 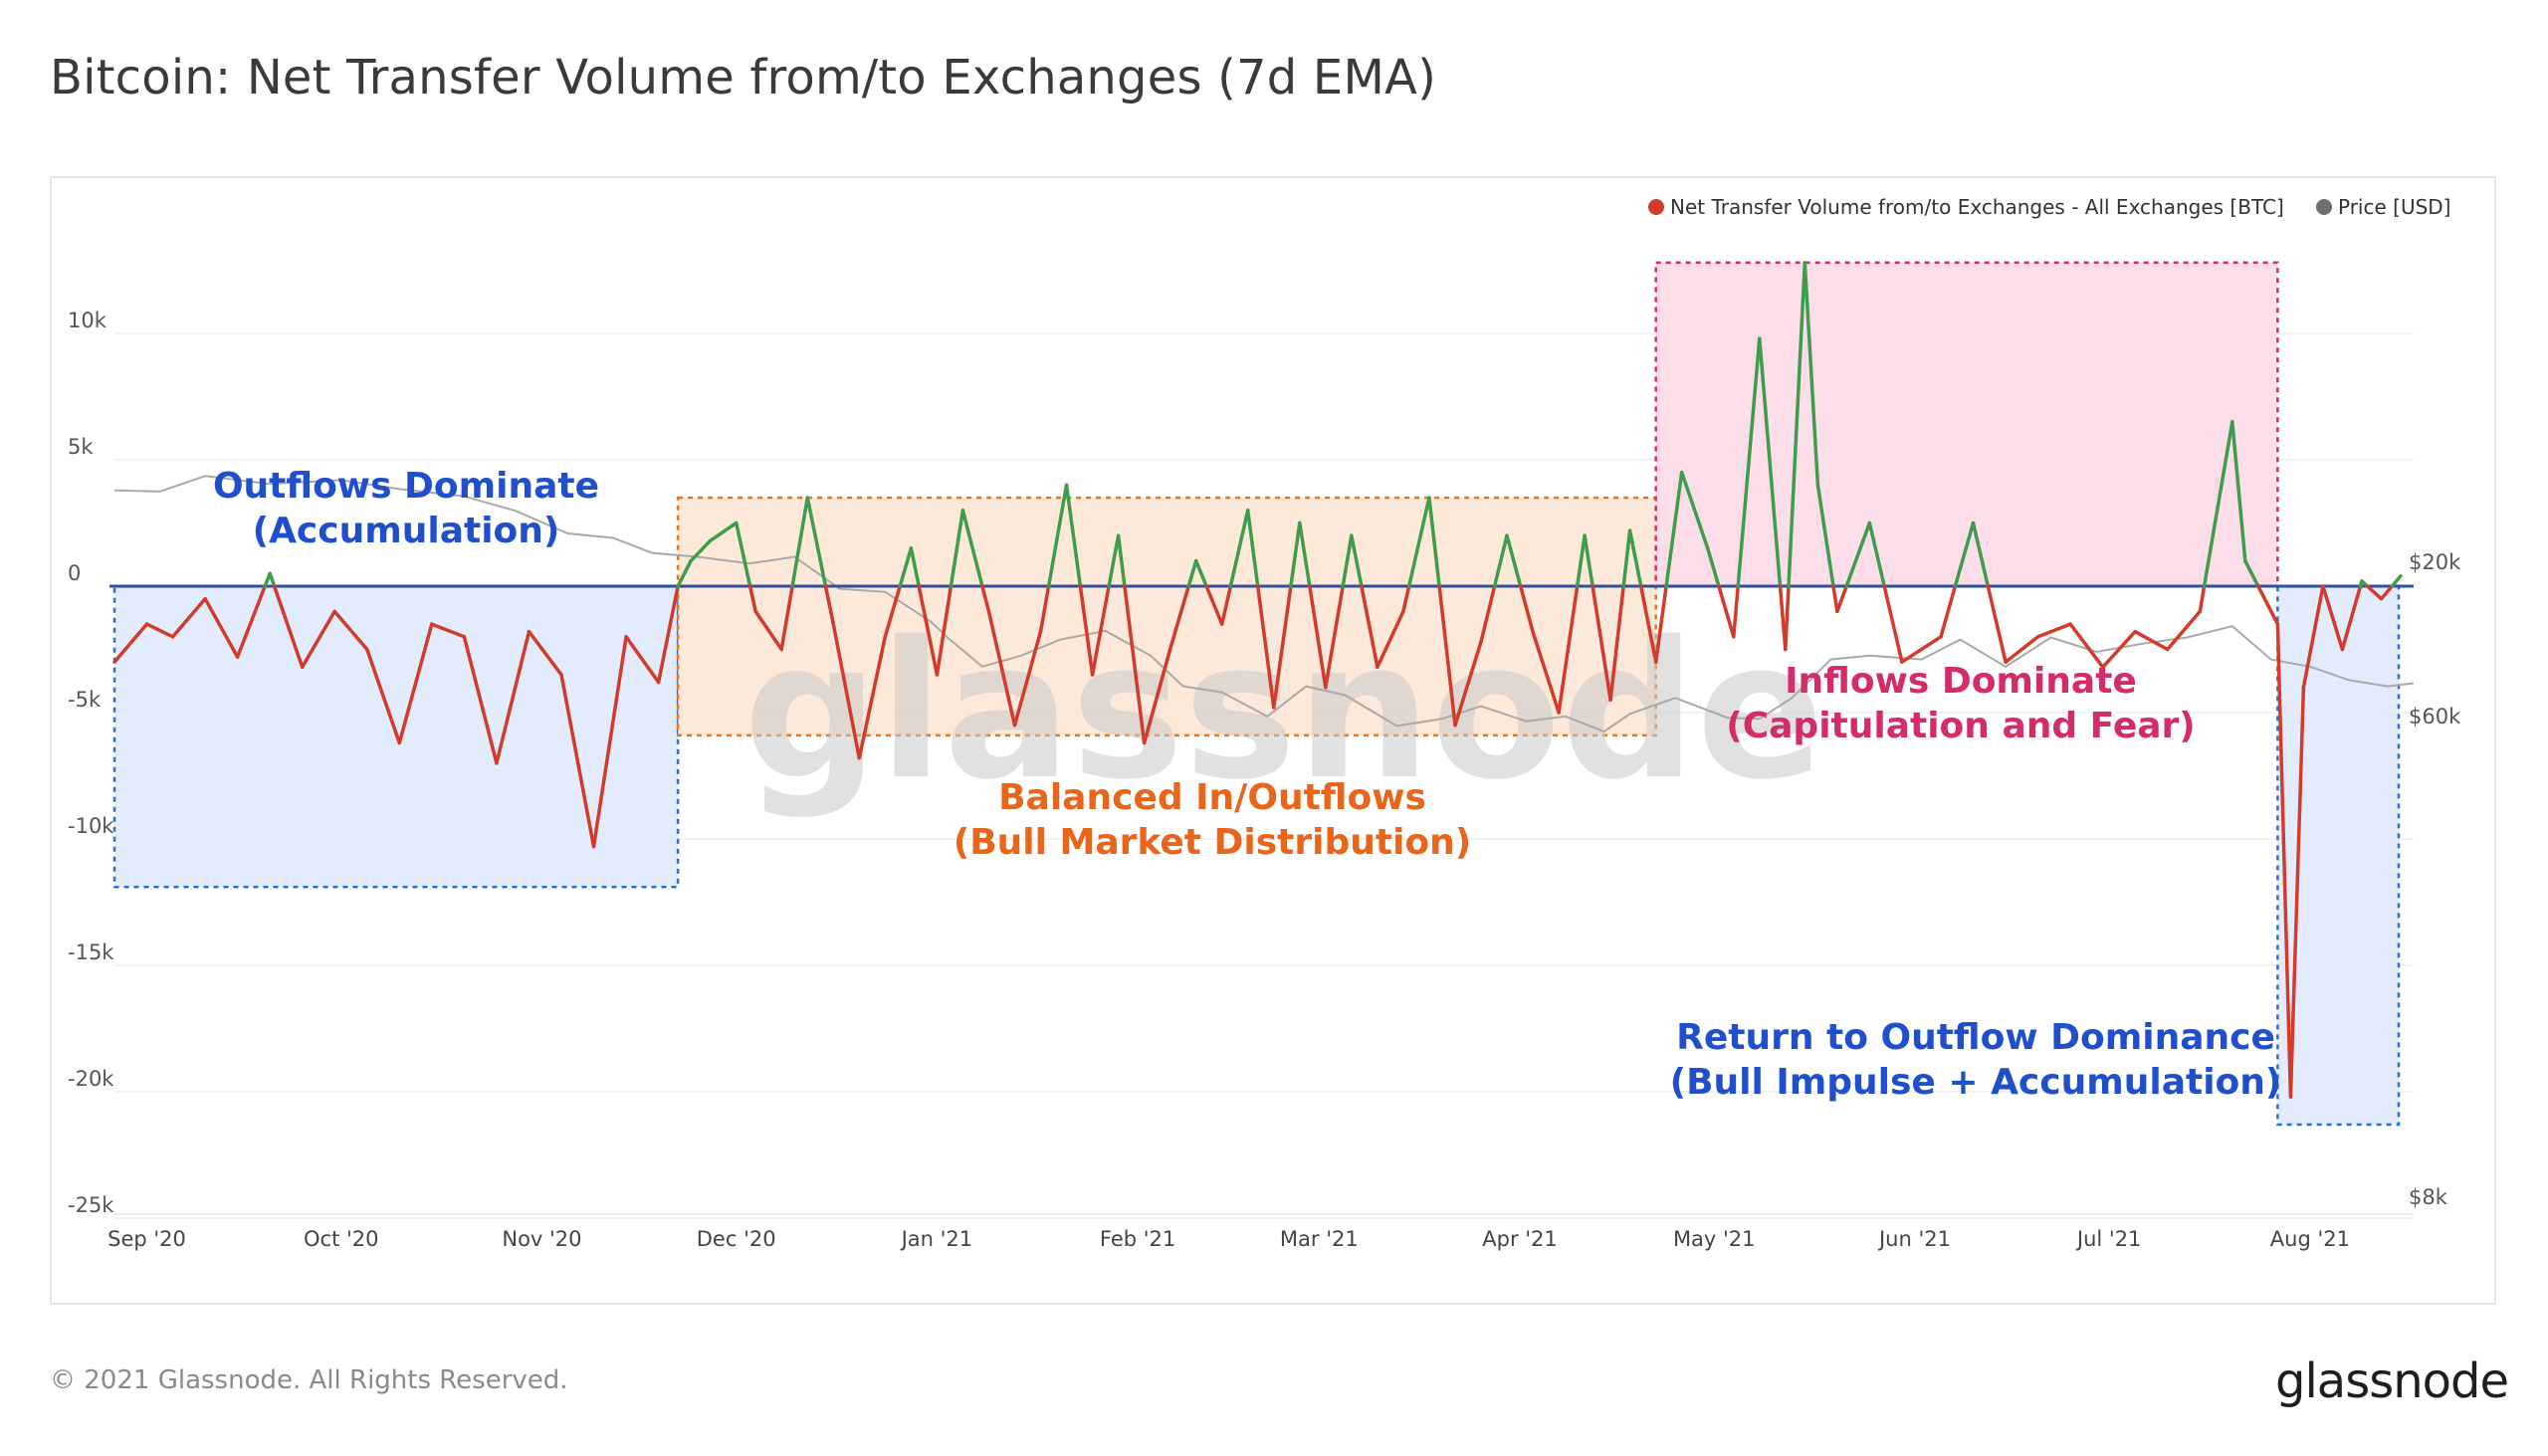 What do you see at coordinates (2310, 1239) in the screenshot?
I see `x-tick-label: Aug '21` at bounding box center [2310, 1239].